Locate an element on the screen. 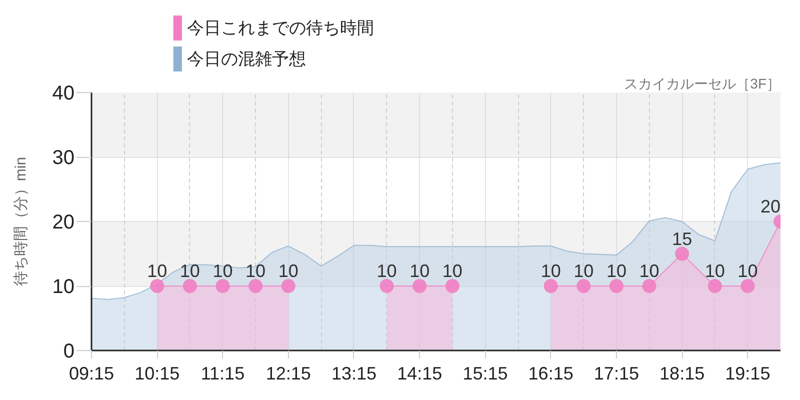  y-tick-label: 20 is located at coordinates (63, 223).